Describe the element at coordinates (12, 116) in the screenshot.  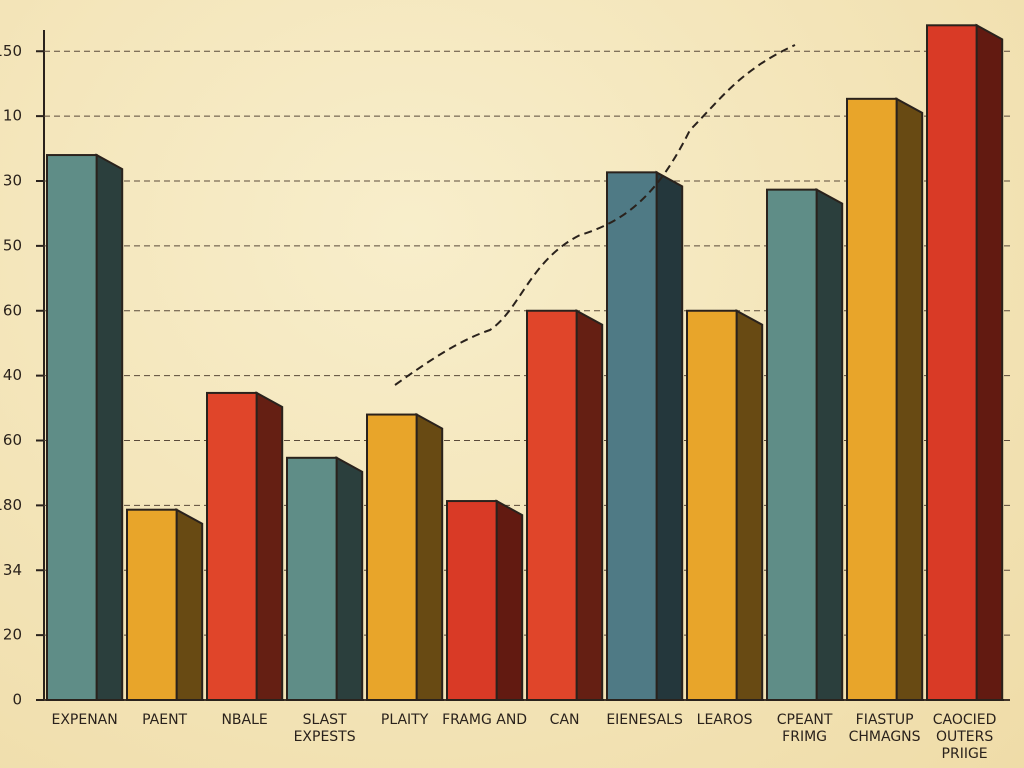
I see `y-tick-label: 10` at that location.